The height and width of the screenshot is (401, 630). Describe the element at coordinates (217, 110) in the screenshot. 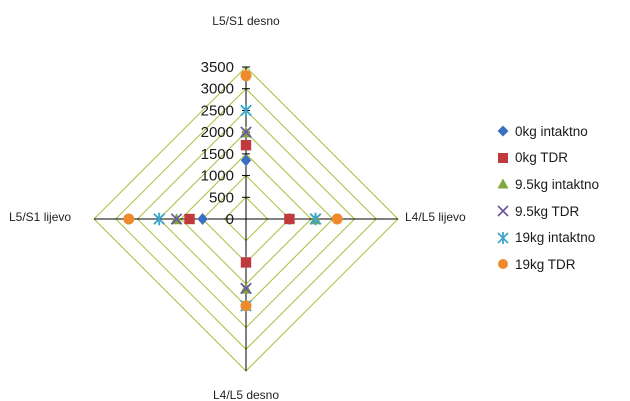

I see `tick-label: 2500` at that location.